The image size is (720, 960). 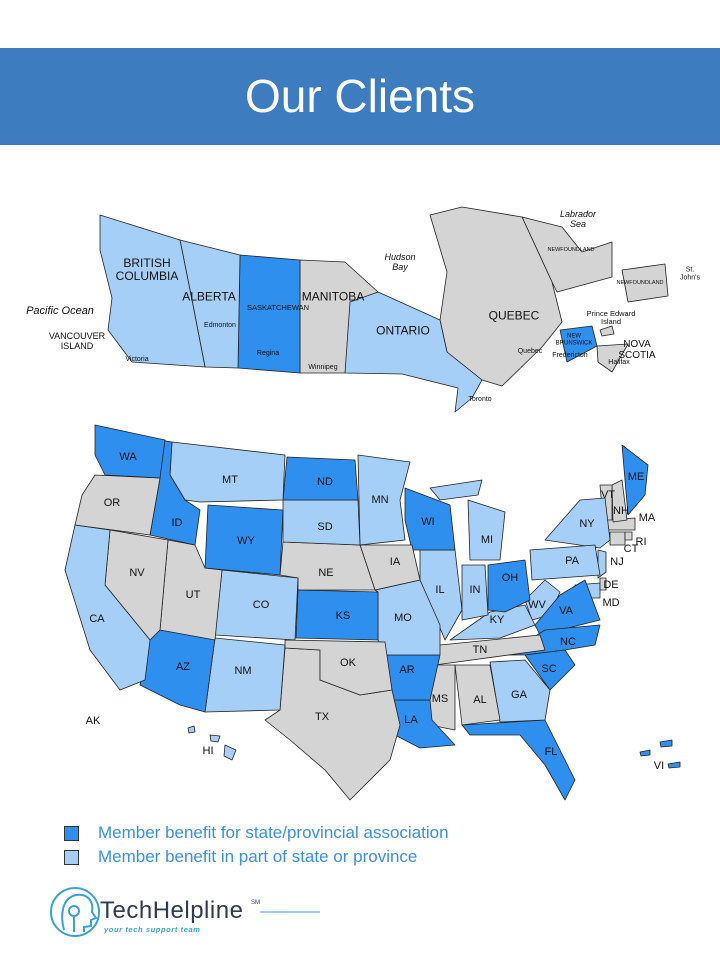 What do you see at coordinates (411, 719) in the screenshot?
I see `state-label: LA` at bounding box center [411, 719].